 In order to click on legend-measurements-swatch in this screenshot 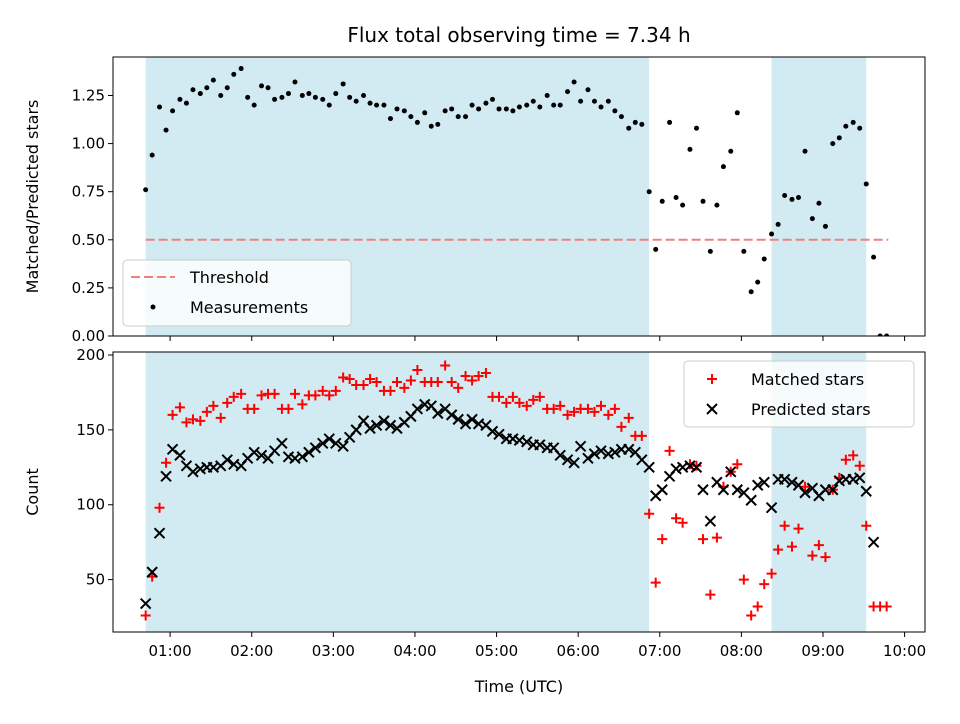, I will do `click(153, 307)`.